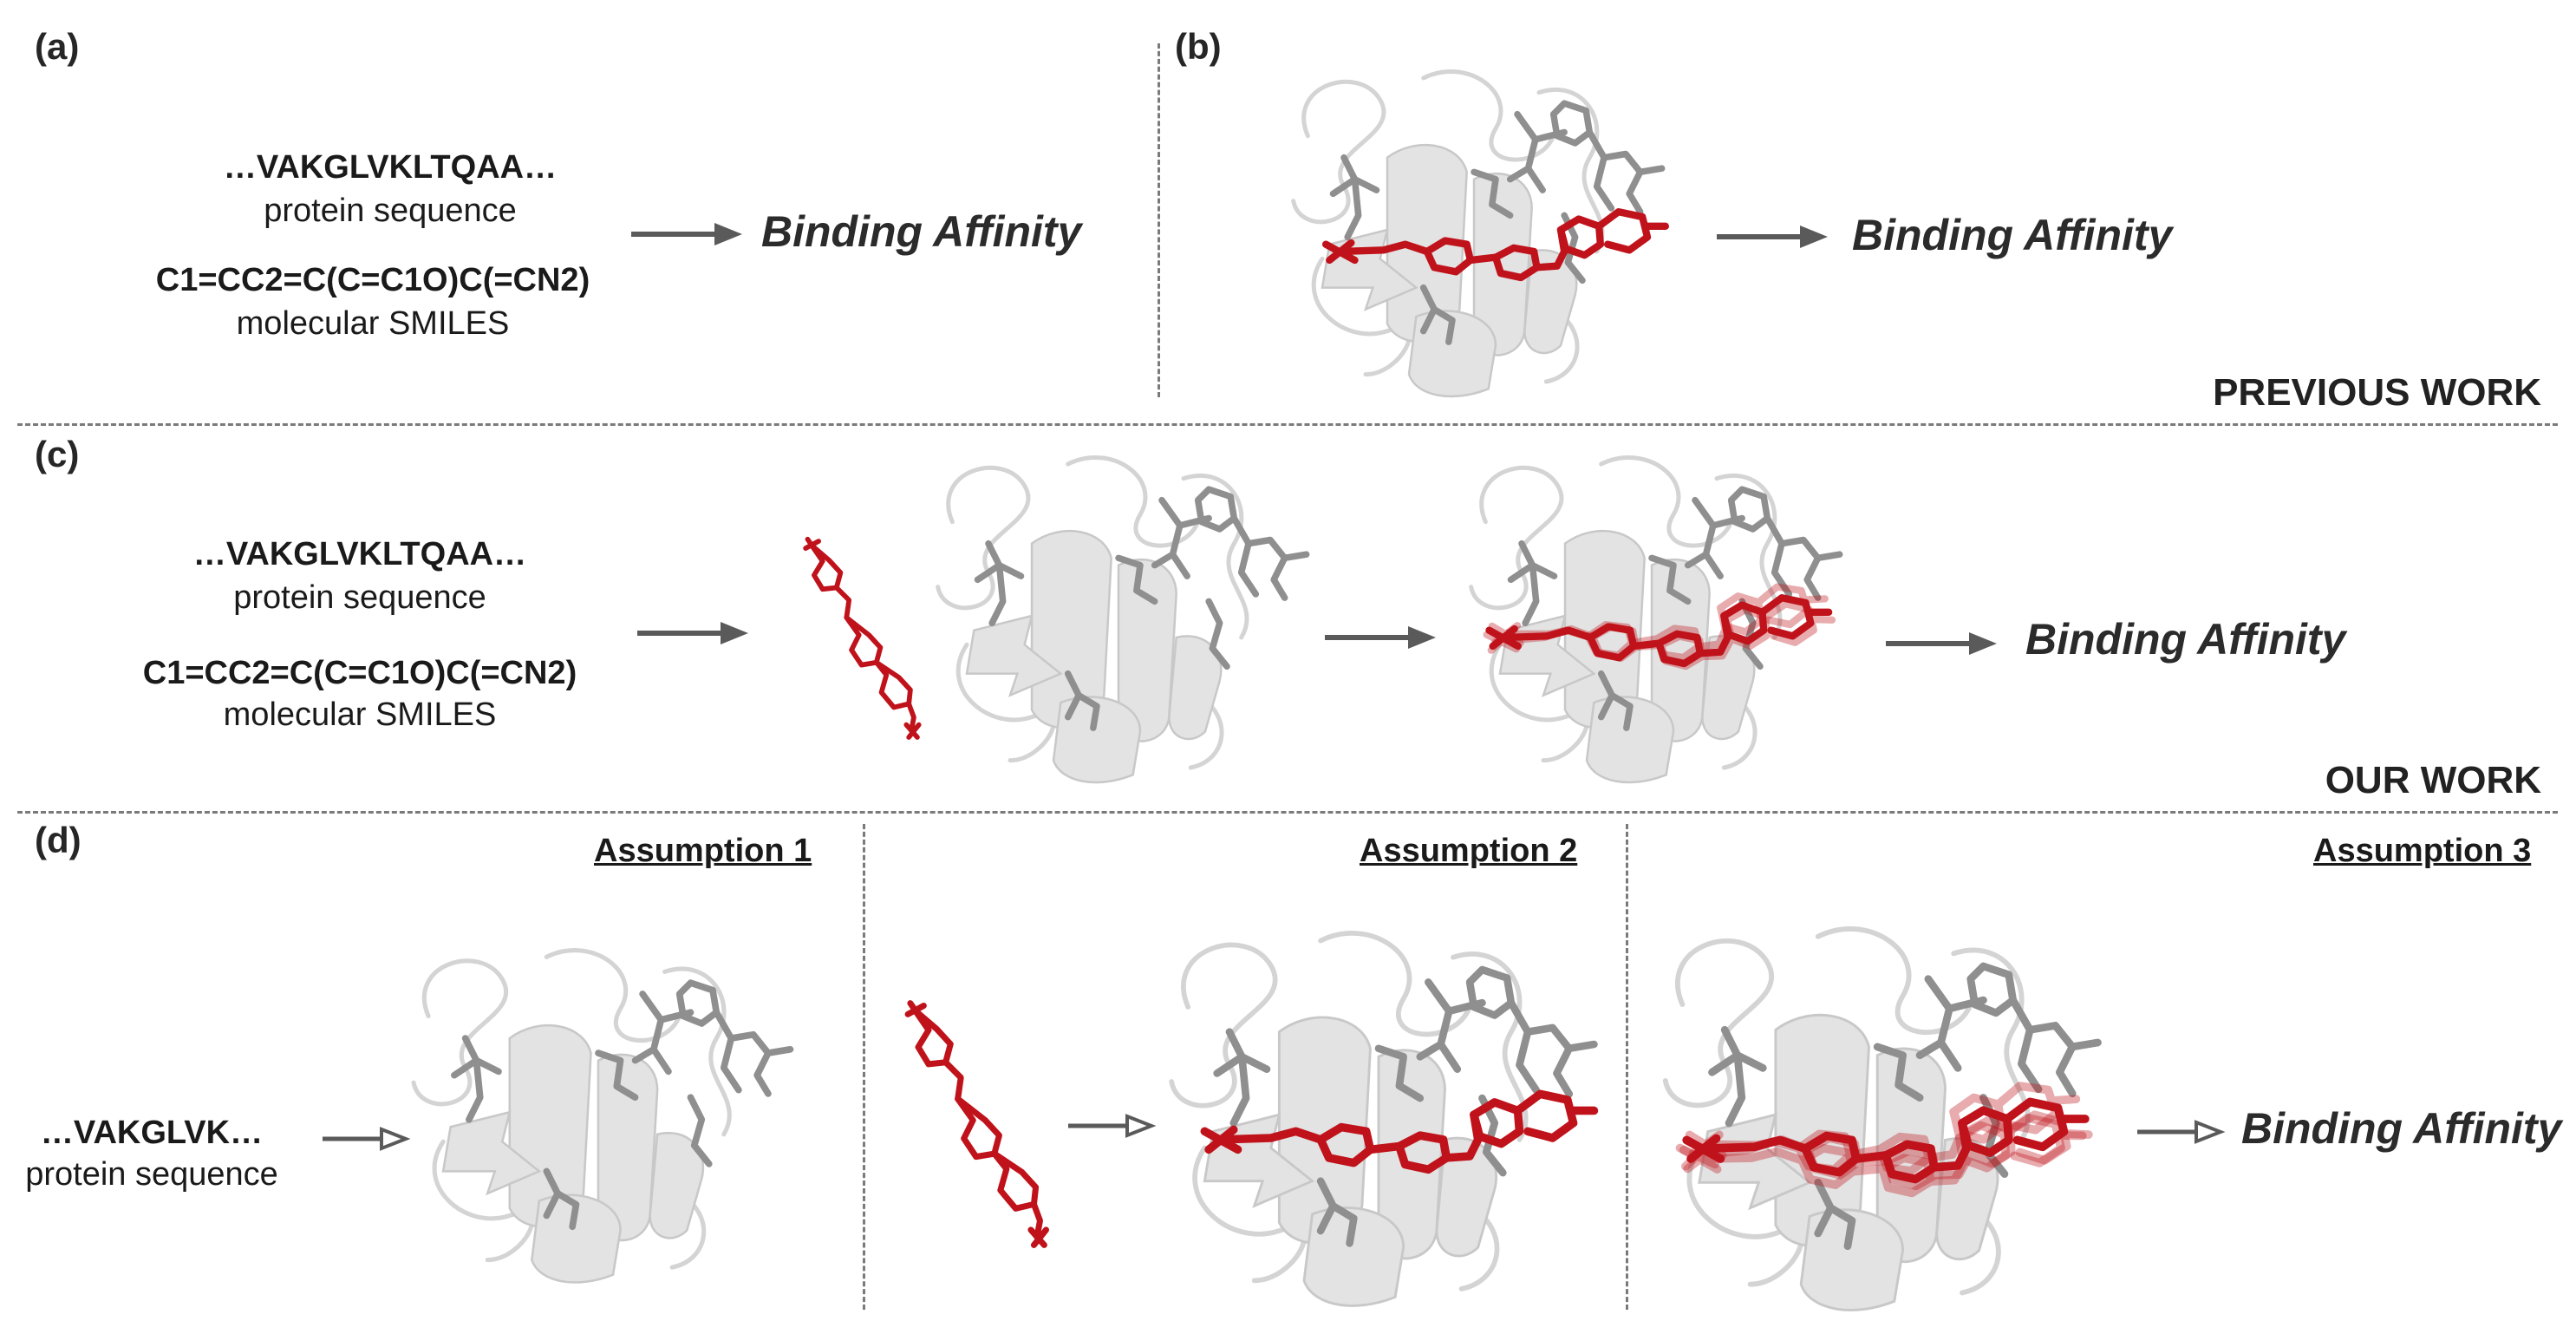 The image size is (2576, 1321). I want to click on assumption-1-title: Assumption 1, so click(703, 851).